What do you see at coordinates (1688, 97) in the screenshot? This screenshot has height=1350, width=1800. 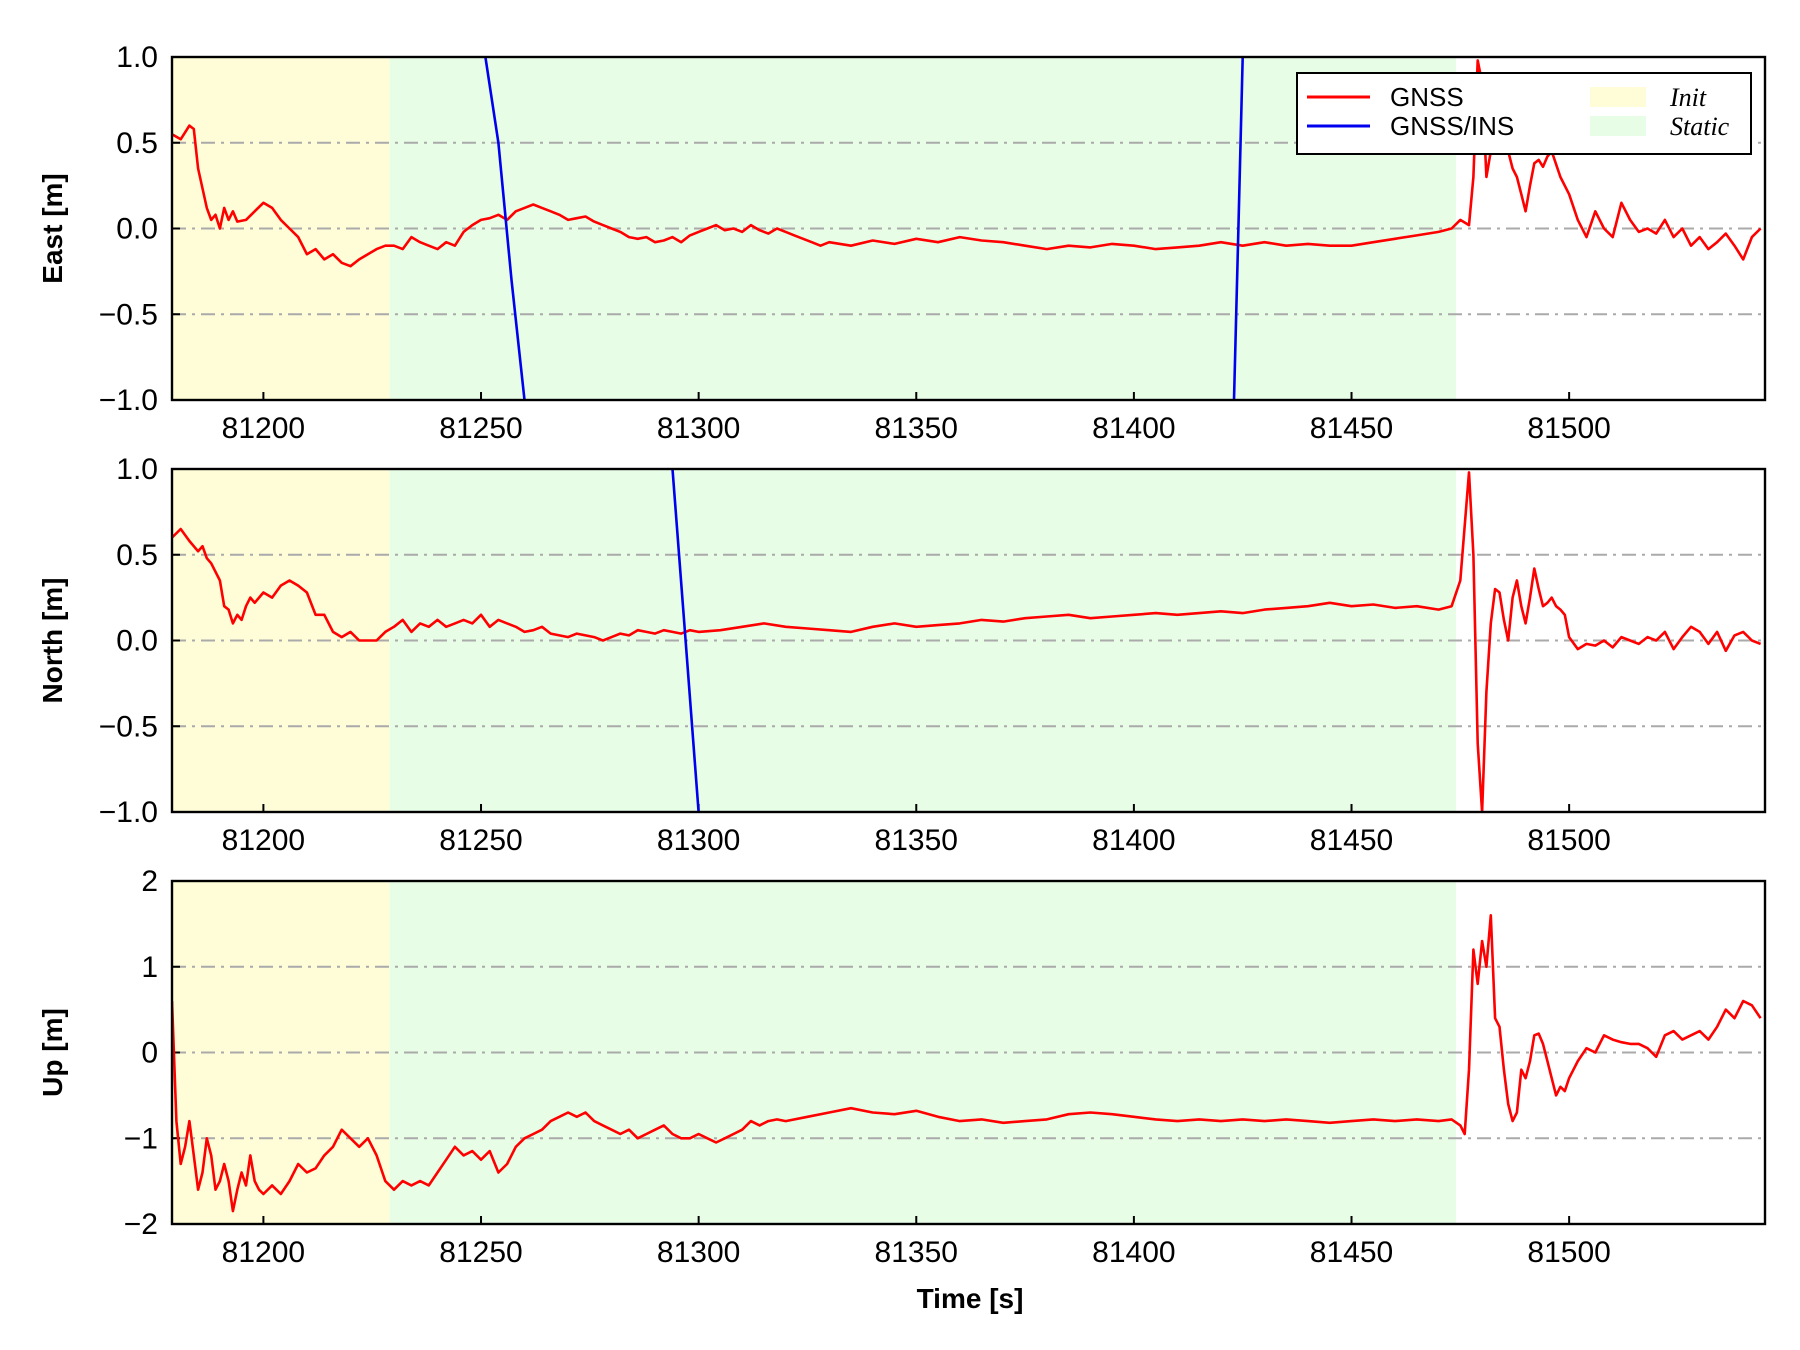 I see `legend-region-label: Init` at bounding box center [1688, 97].